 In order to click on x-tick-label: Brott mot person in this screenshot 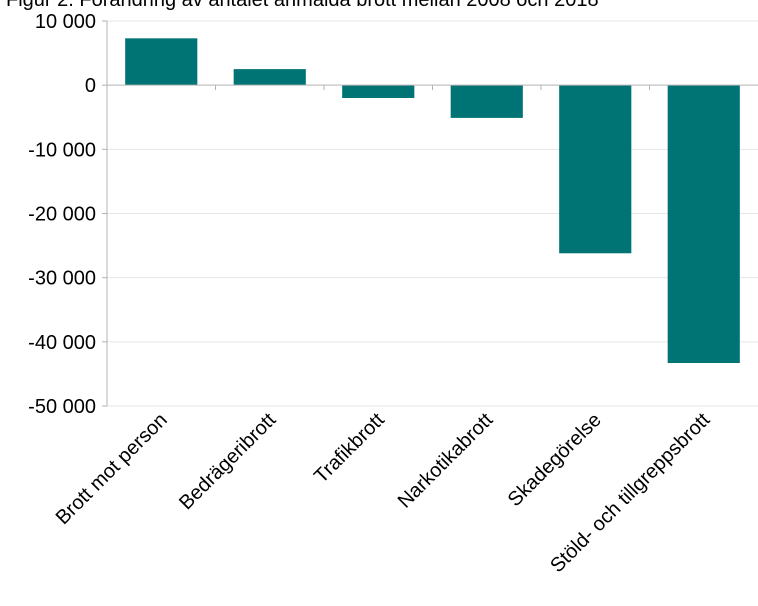, I will do `click(112, 469)`.